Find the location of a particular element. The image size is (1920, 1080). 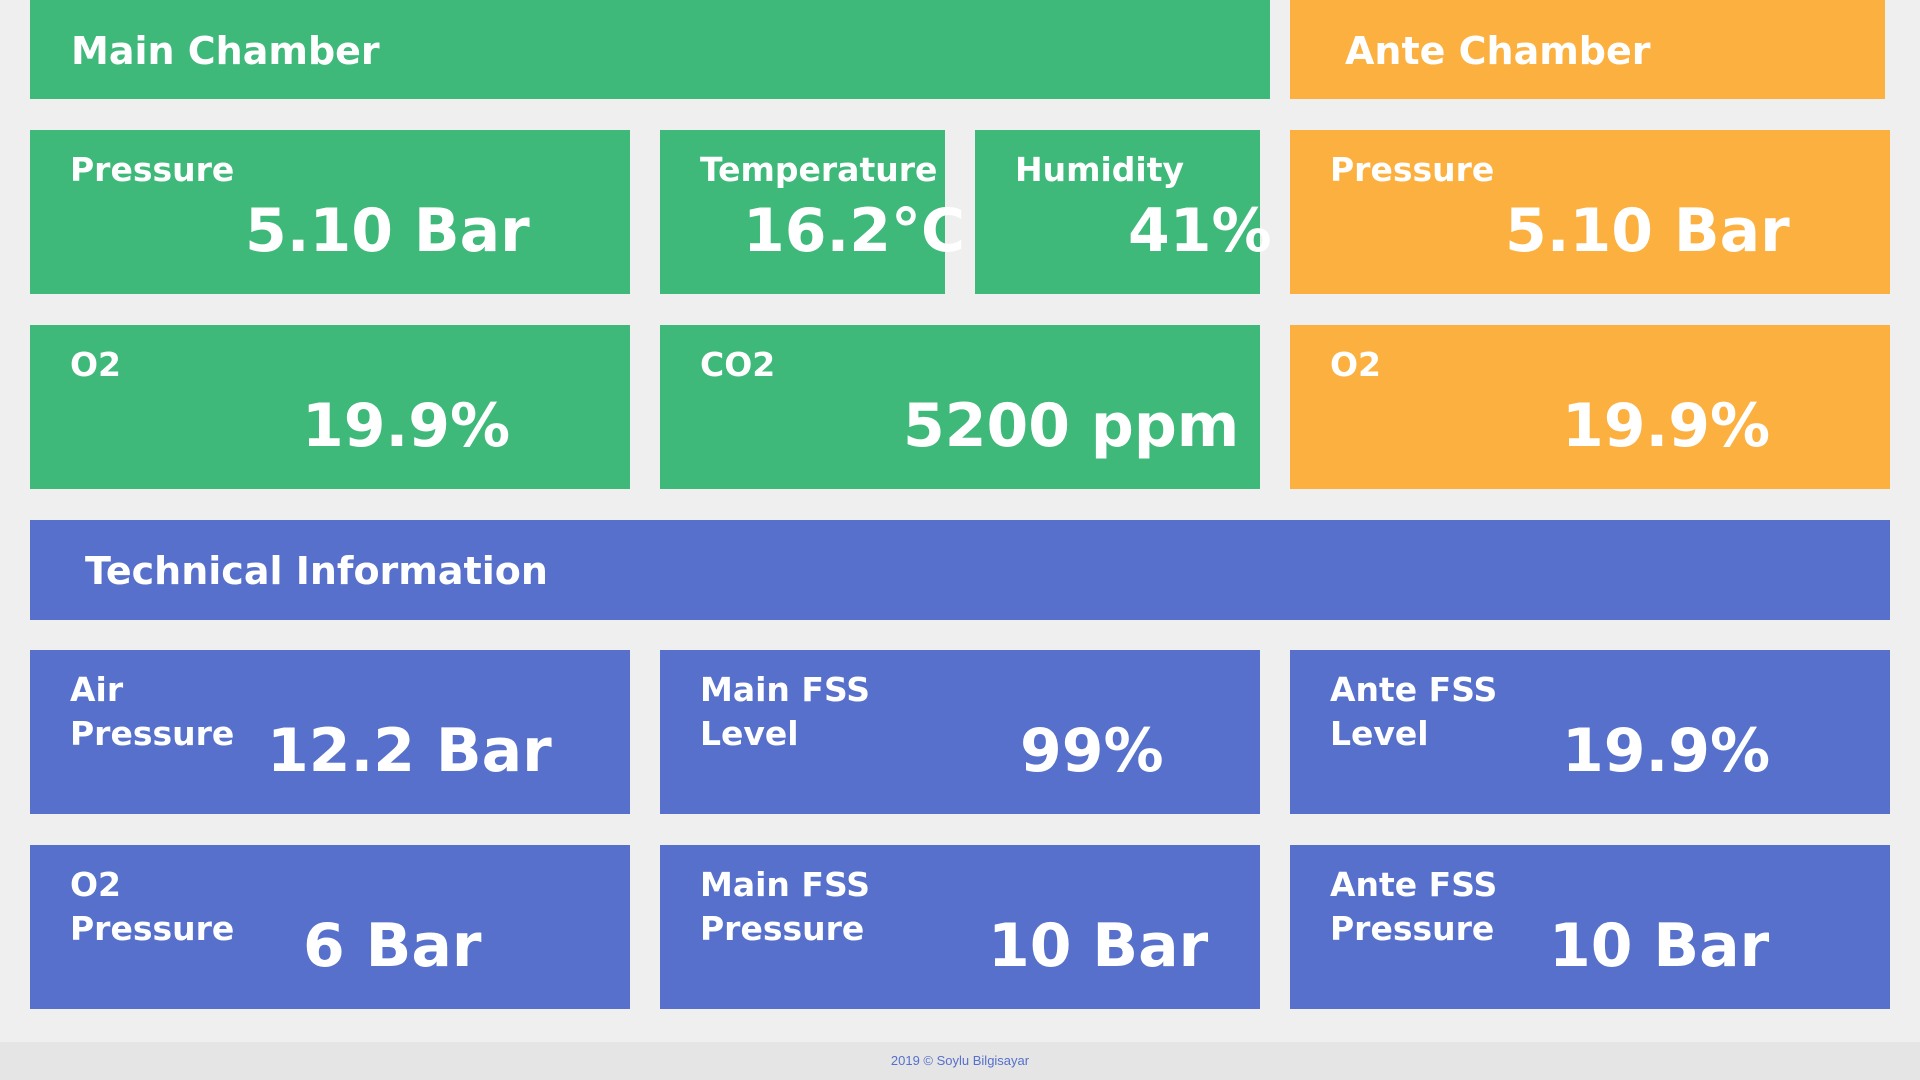

main-o2-tile: O2 19.9% is located at coordinates (330, 407).